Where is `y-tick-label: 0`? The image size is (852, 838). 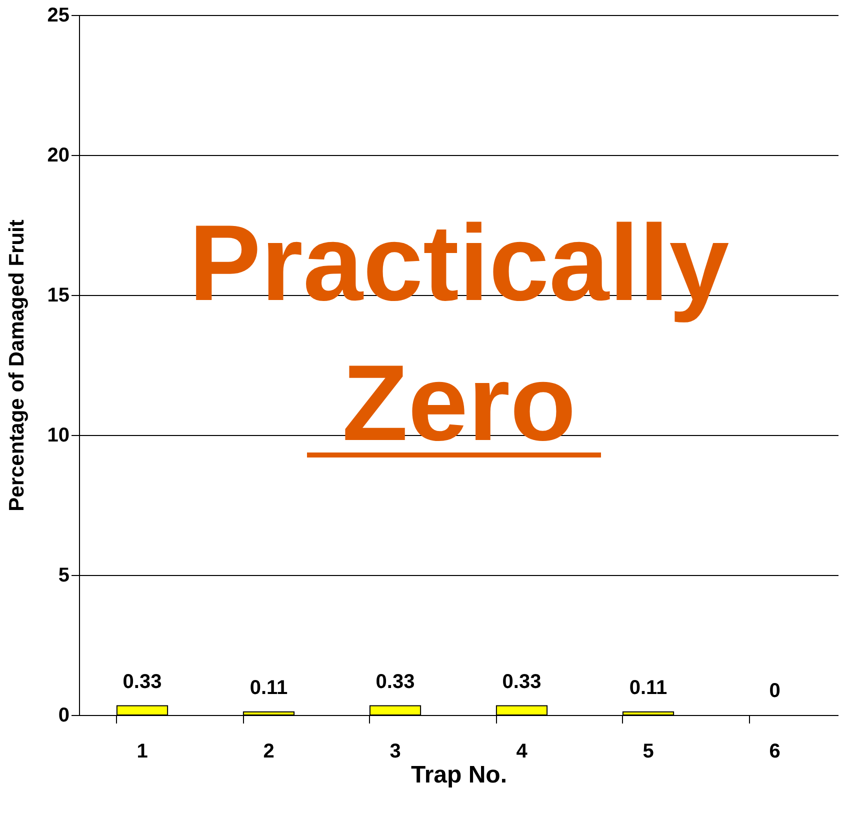
y-tick-label: 0 is located at coordinates (64, 715).